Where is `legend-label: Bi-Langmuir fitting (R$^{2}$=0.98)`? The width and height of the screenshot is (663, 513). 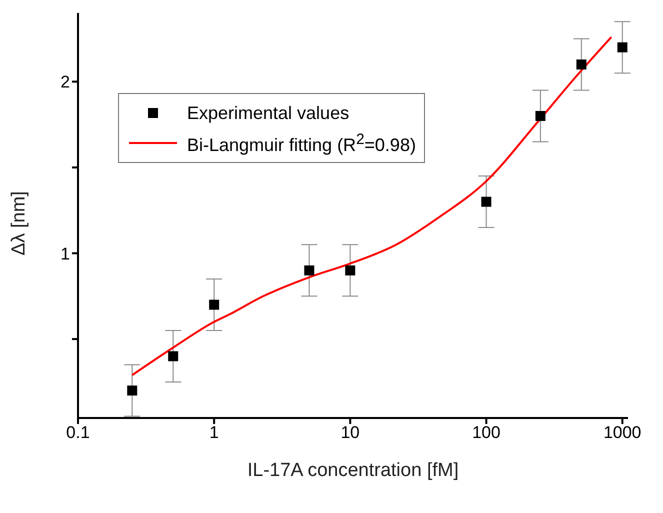 legend-label: Bi-Langmuir fitting (R$^{2}$=0.98) is located at coordinates (301, 143).